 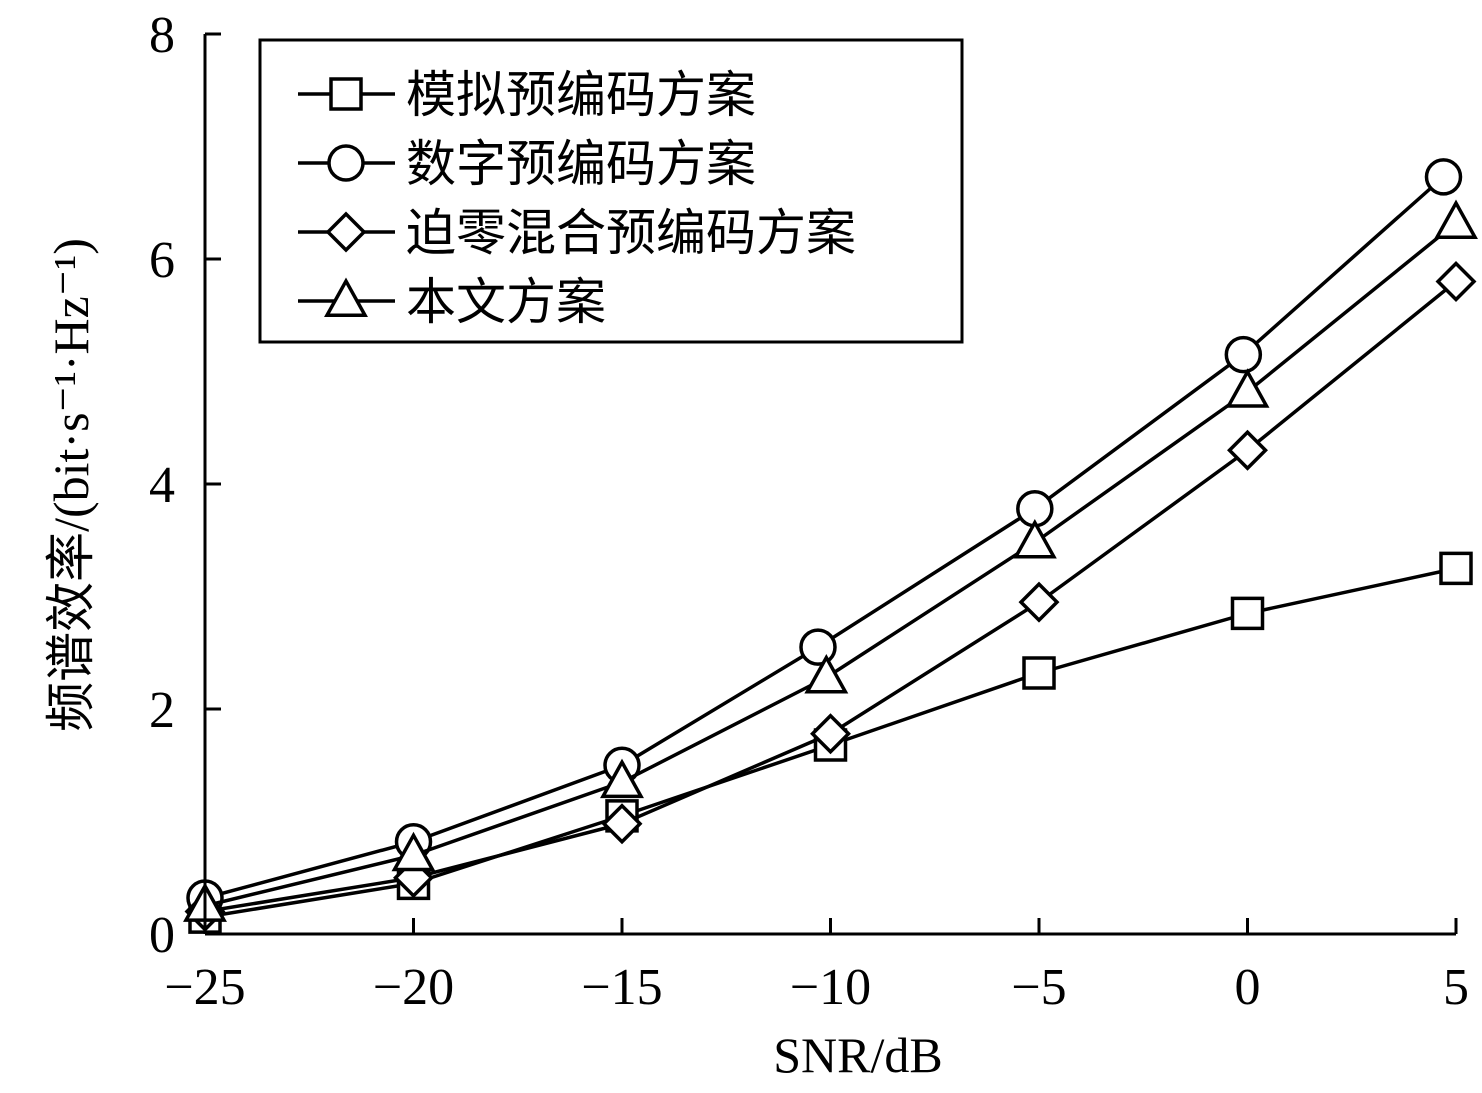 What do you see at coordinates (1038, 987) in the screenshot?
I see `x-tick-label: −5` at bounding box center [1038, 987].